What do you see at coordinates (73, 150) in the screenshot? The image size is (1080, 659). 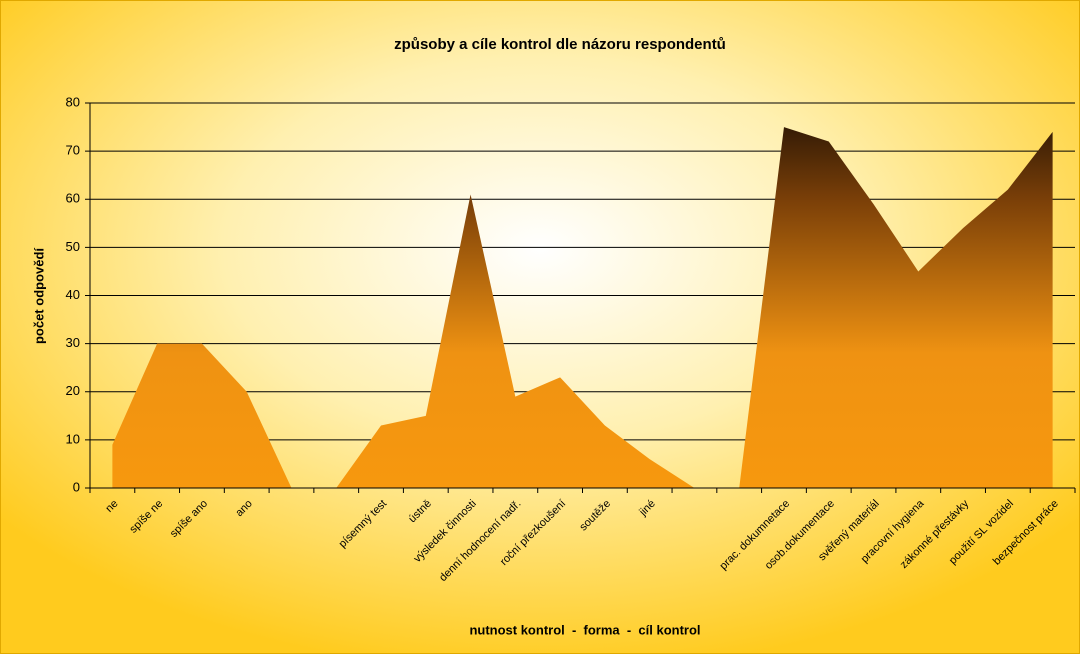 I see `y-tick-label: 70` at bounding box center [73, 150].